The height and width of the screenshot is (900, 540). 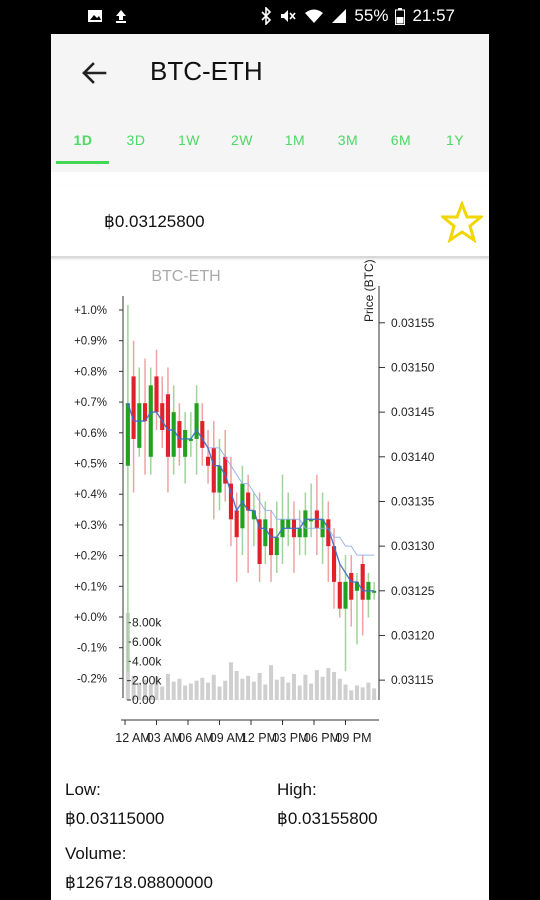 I want to click on tab-1y: 1Y, so click(x=455, y=140).